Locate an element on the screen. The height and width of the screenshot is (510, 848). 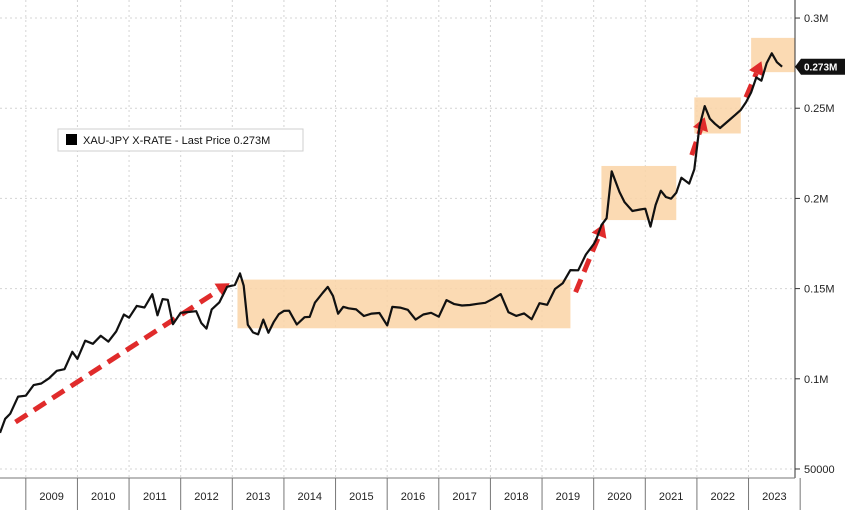
last-price-tag: 0.273M is located at coordinates (820, 66).